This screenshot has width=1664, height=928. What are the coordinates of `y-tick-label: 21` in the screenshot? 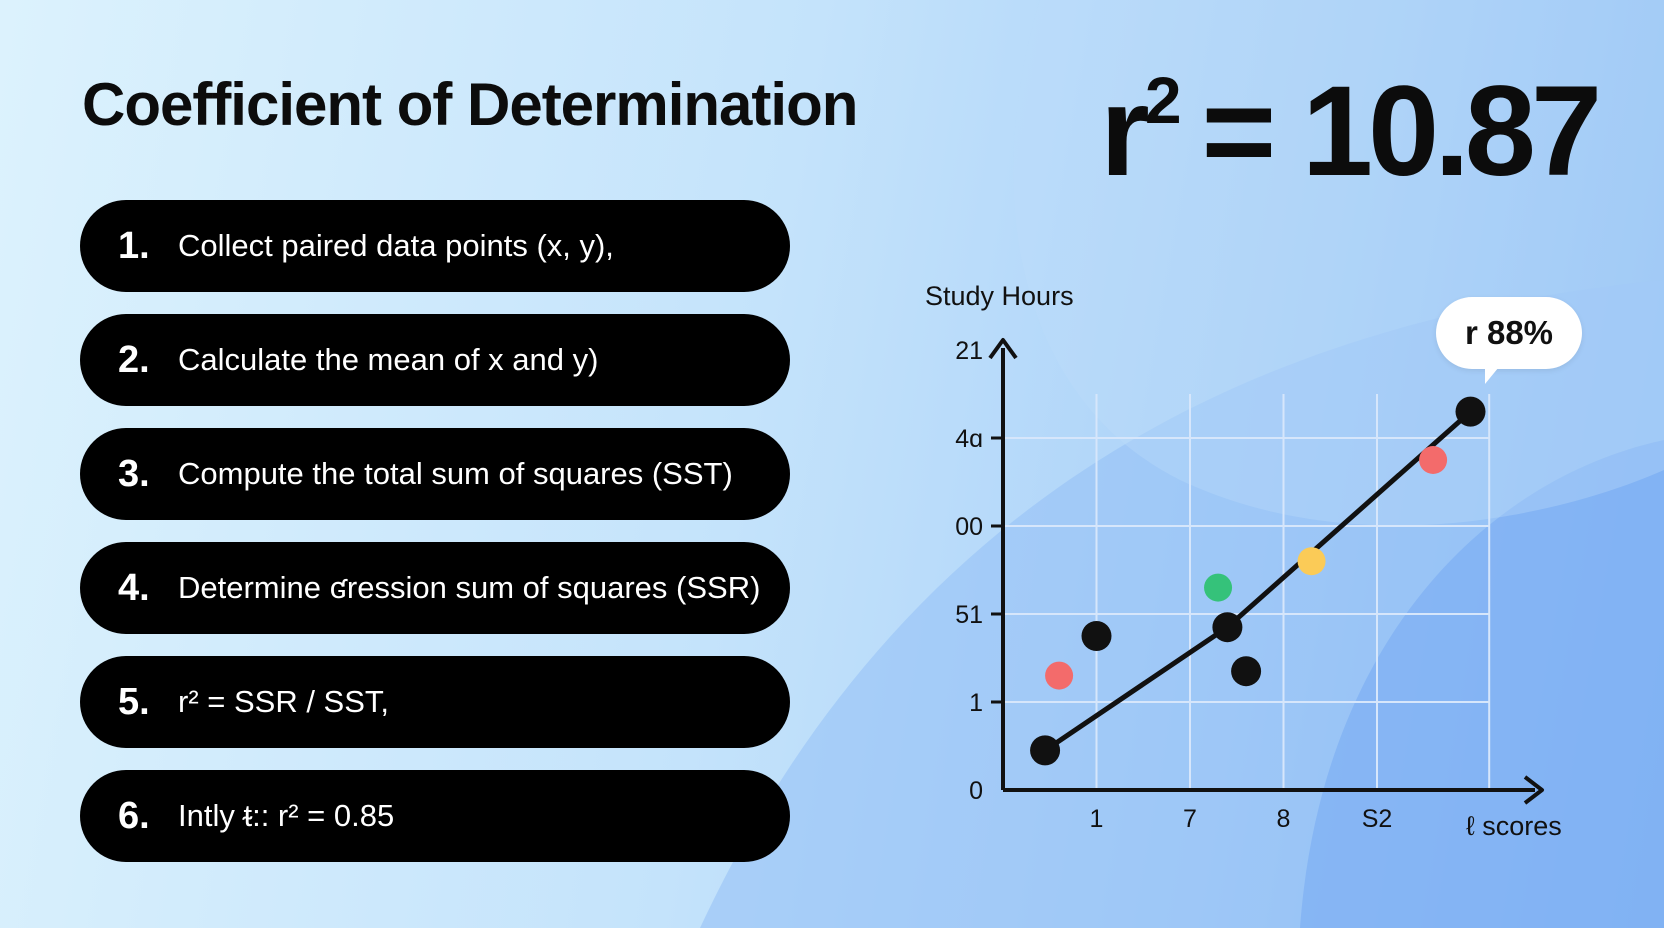 It's located at (969, 351).